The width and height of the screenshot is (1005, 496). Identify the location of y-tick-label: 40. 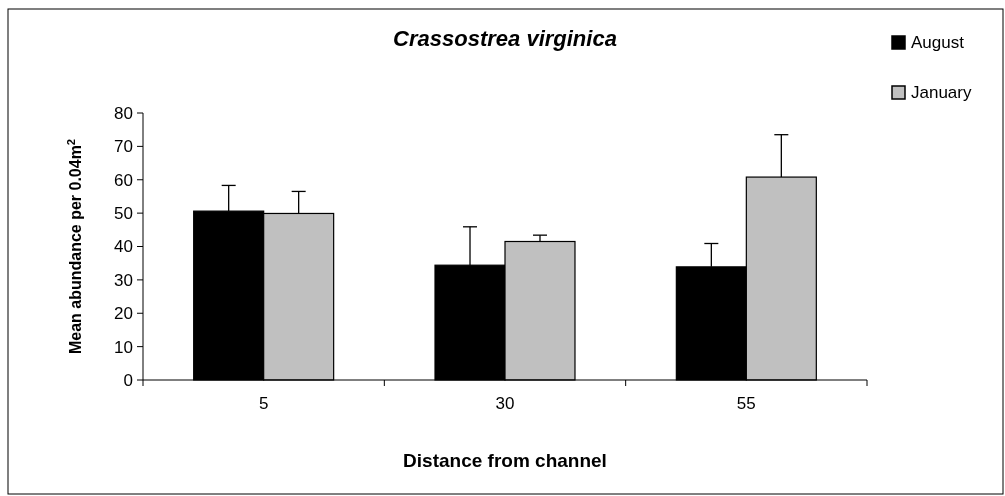
(123, 247).